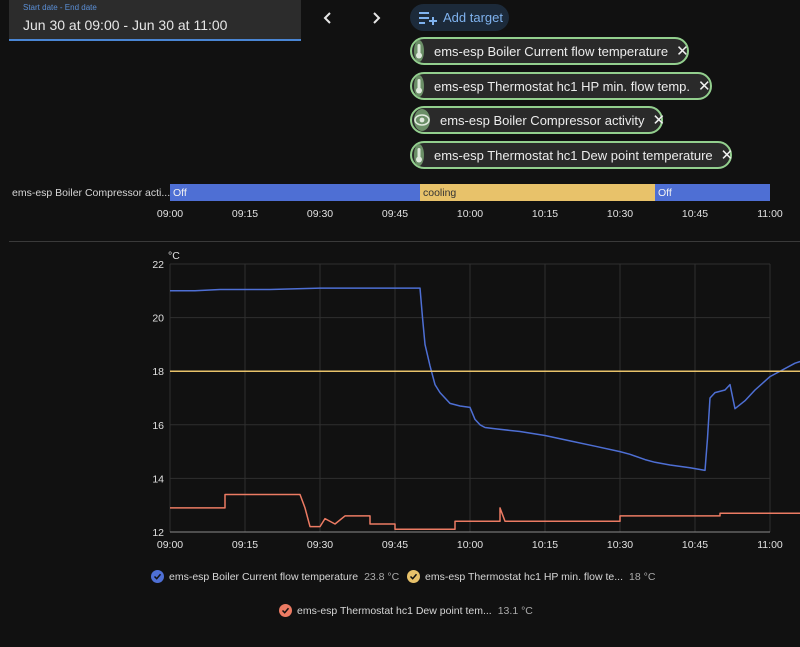 This screenshot has height=647, width=800. What do you see at coordinates (170, 214) in the screenshot?
I see `timeline-x-tick: 09:00` at bounding box center [170, 214].